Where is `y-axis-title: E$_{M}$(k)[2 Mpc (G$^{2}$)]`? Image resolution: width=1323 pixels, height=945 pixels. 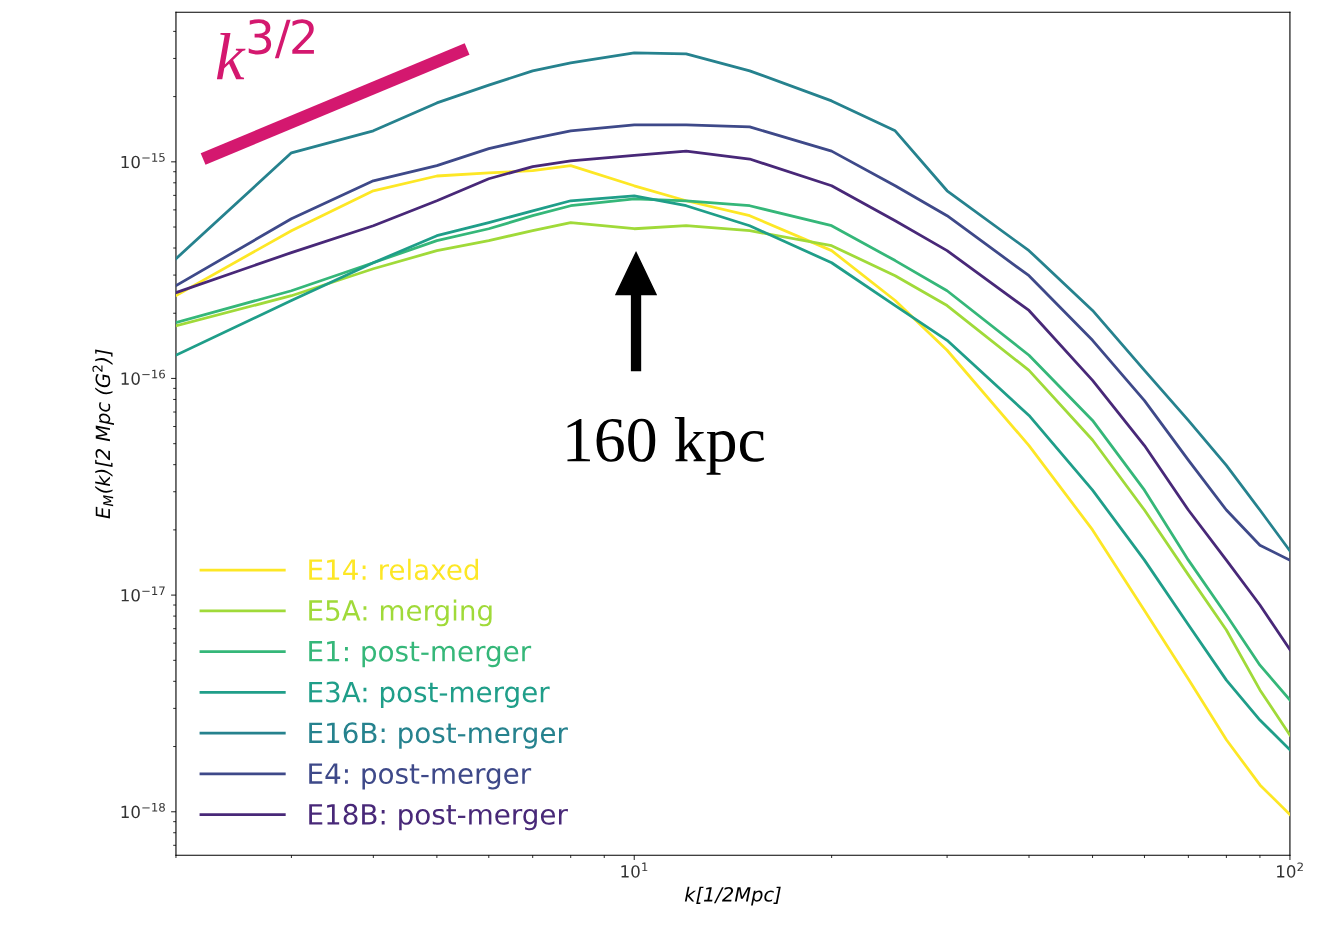
y-axis-title: E$_{M}$(k)[2 Mpc (G$^{2}$)] is located at coordinates (103, 434).